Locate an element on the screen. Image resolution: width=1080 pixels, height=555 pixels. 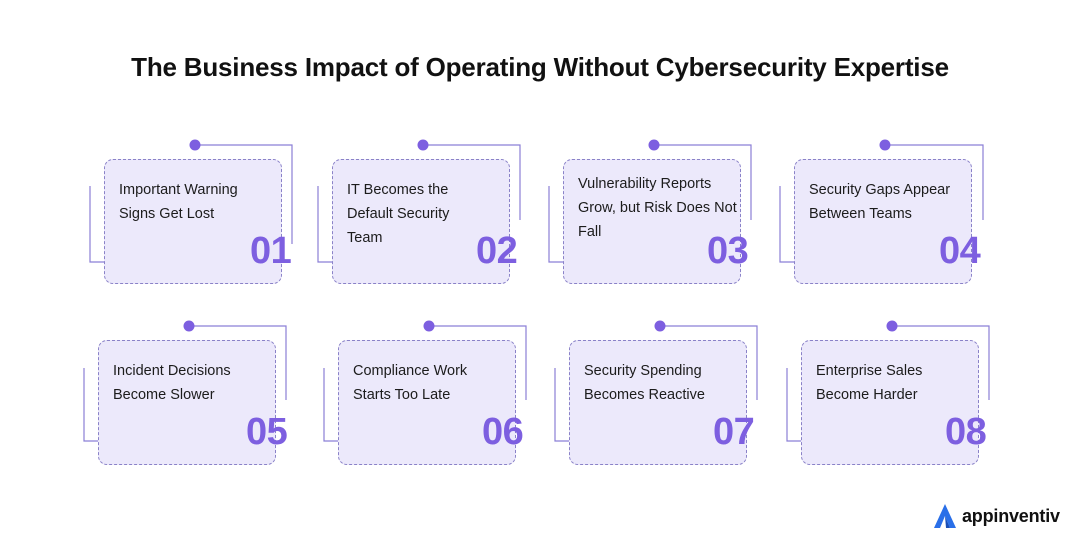
card-02: IT Becomes the Default Security Team is located at coordinates (421, 221).